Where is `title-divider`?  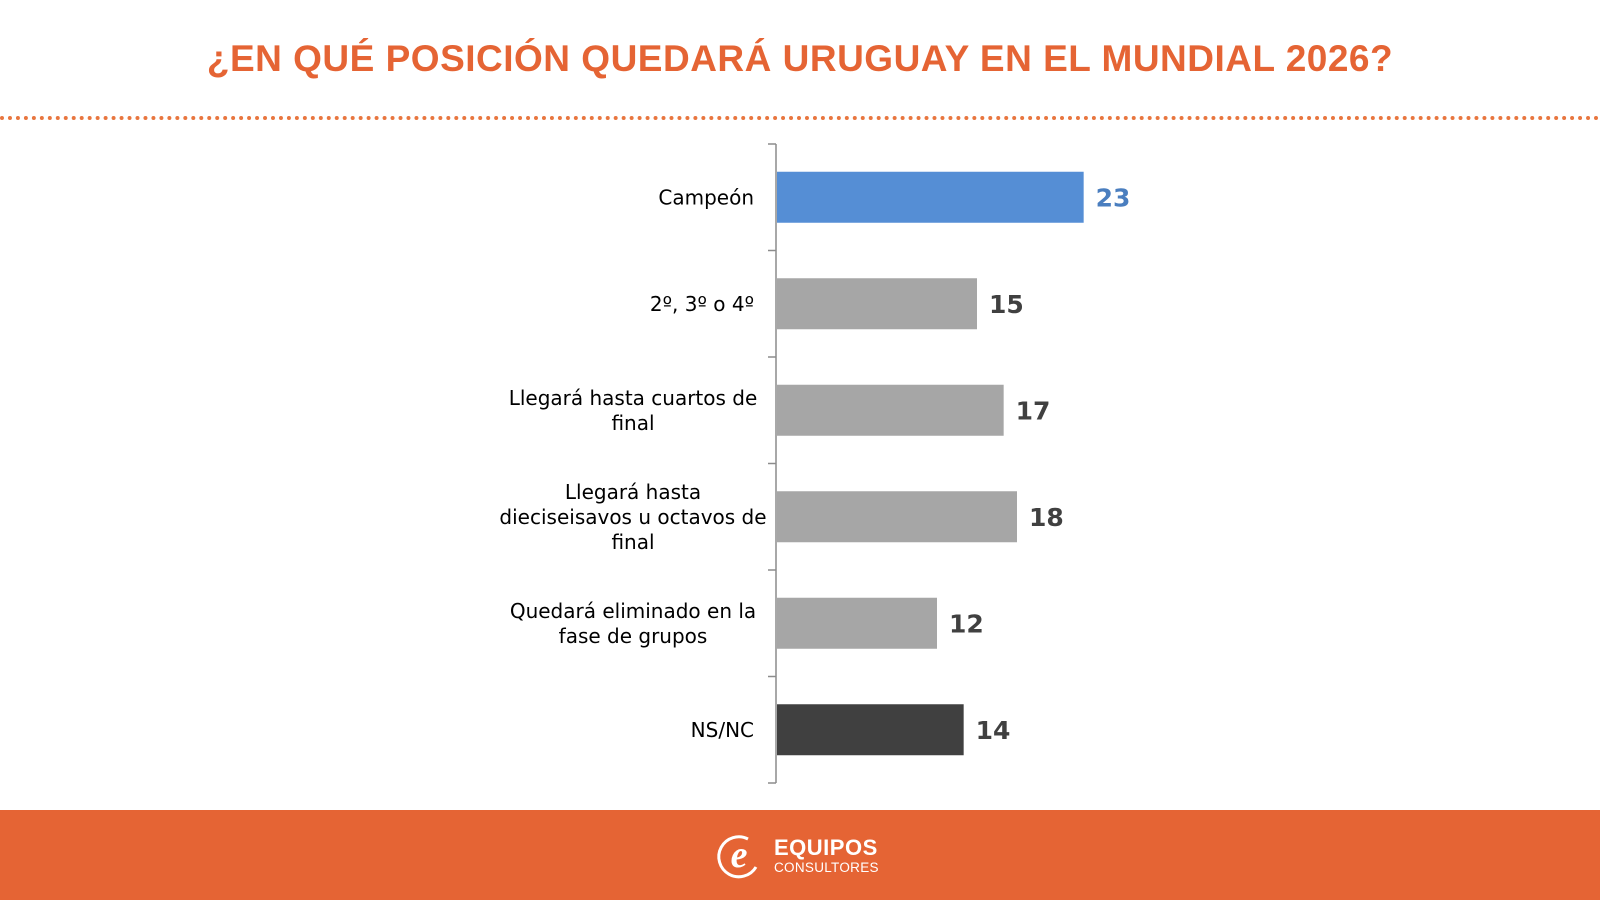 title-divider is located at coordinates (800, 118).